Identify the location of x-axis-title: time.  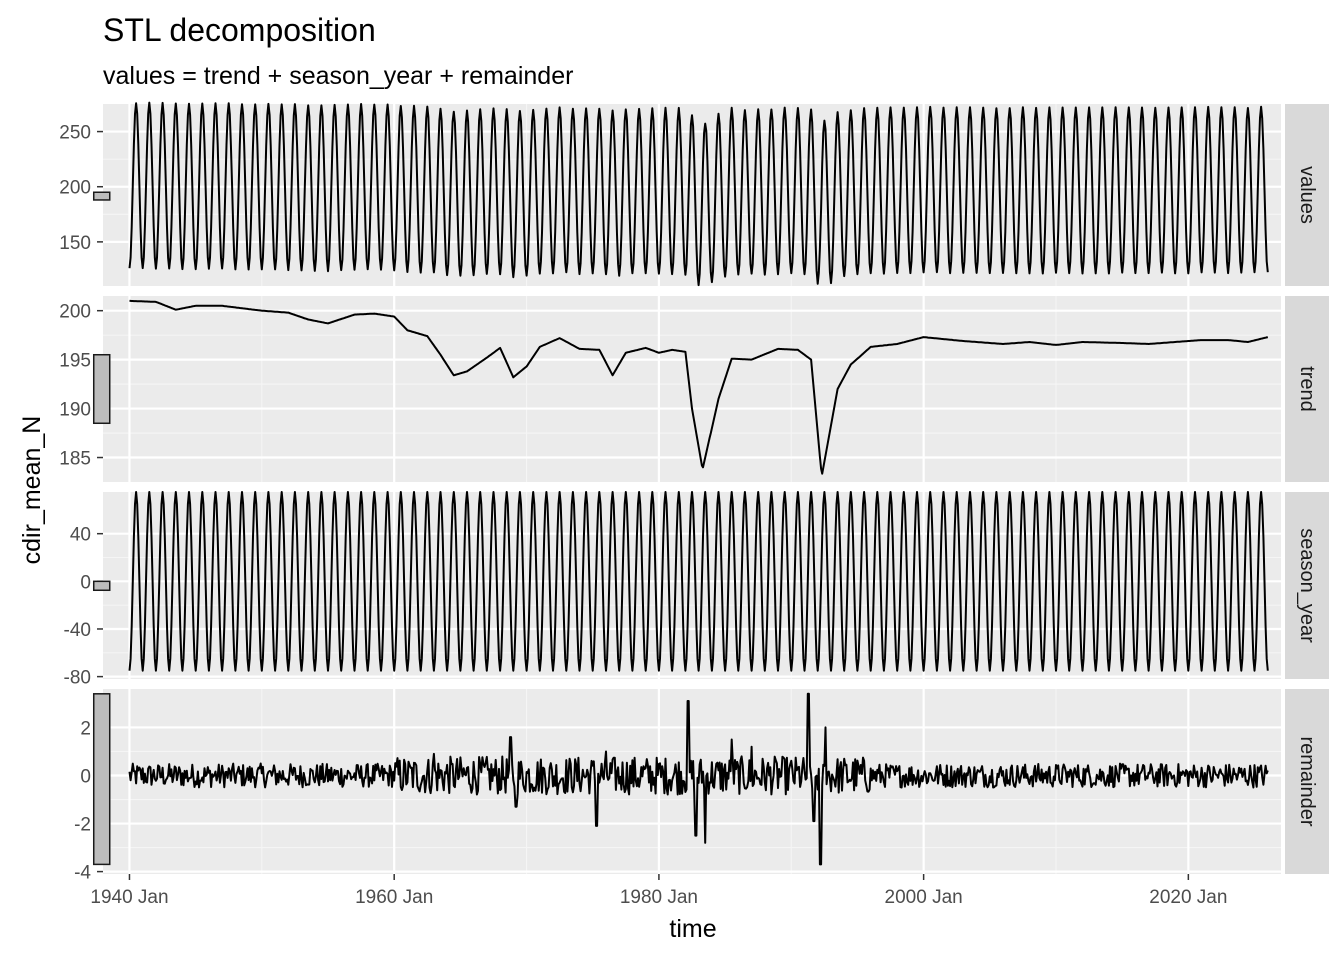
(692, 929).